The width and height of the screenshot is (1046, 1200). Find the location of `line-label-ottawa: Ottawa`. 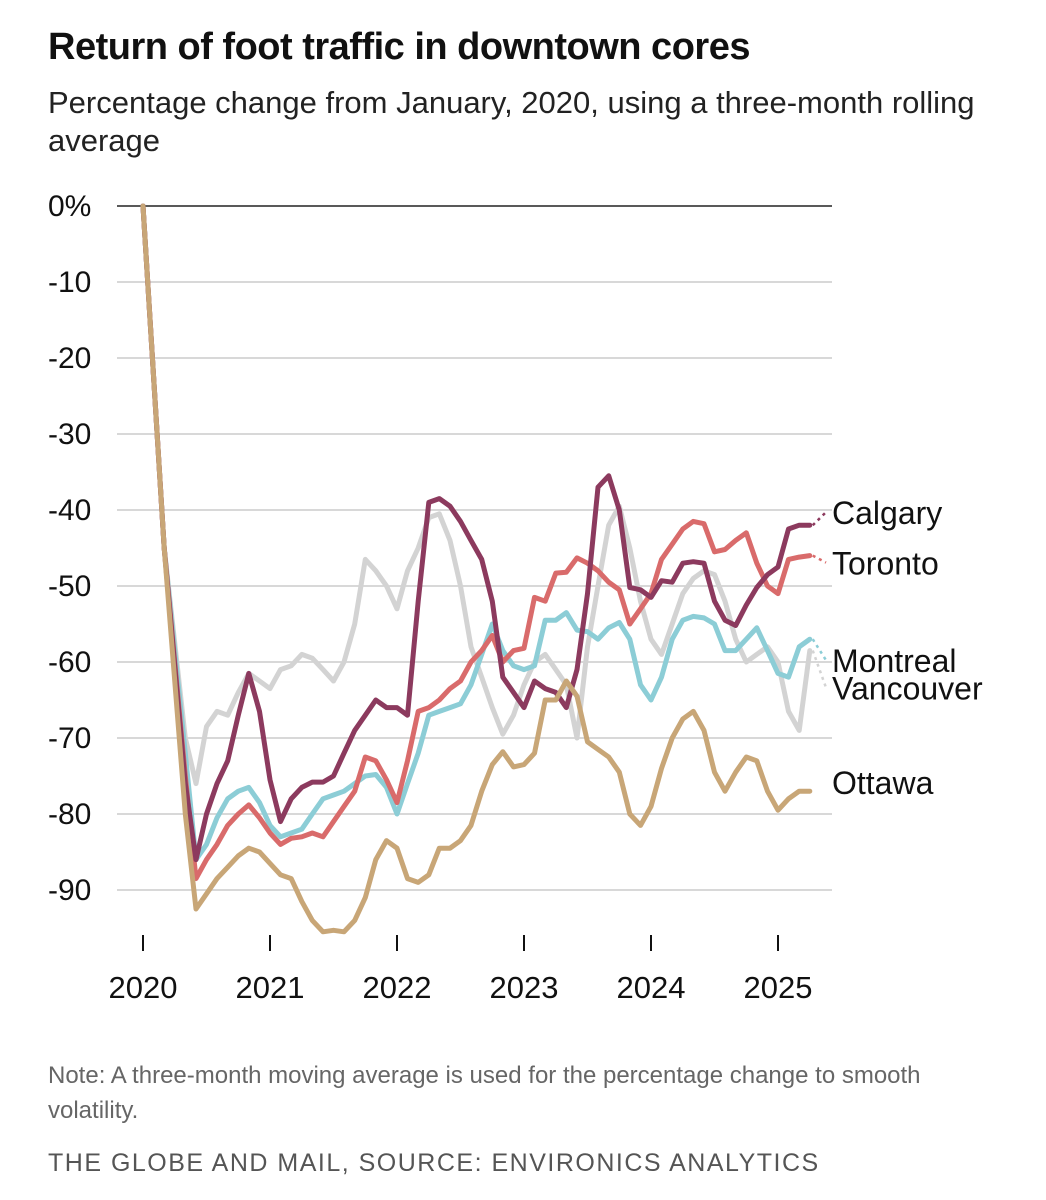

line-label-ottawa: Ottawa is located at coordinates (883, 783).